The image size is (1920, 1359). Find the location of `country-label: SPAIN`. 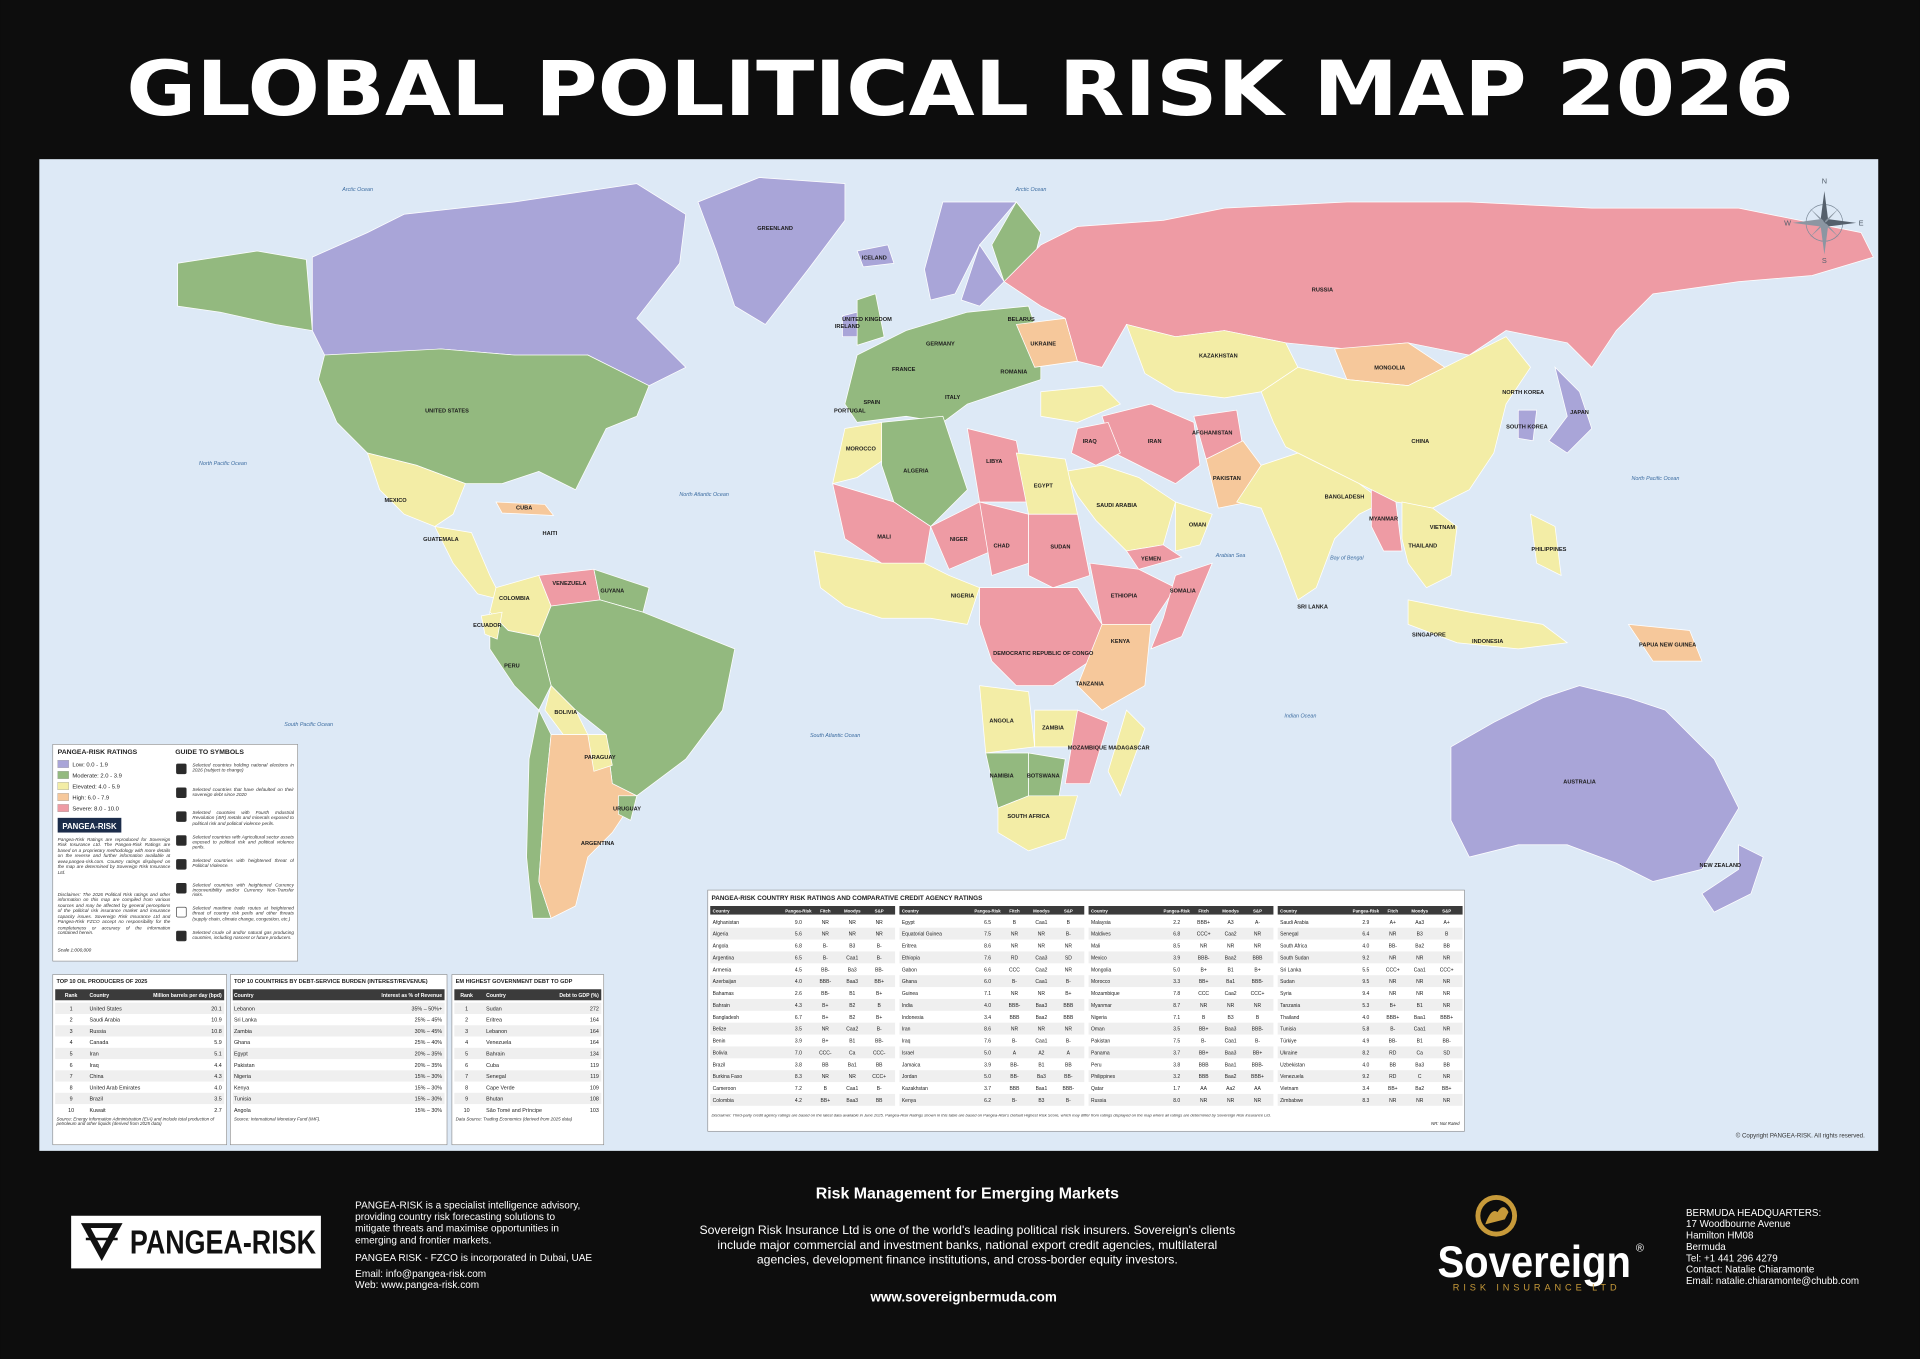

country-label: SPAIN is located at coordinates (871, 403).